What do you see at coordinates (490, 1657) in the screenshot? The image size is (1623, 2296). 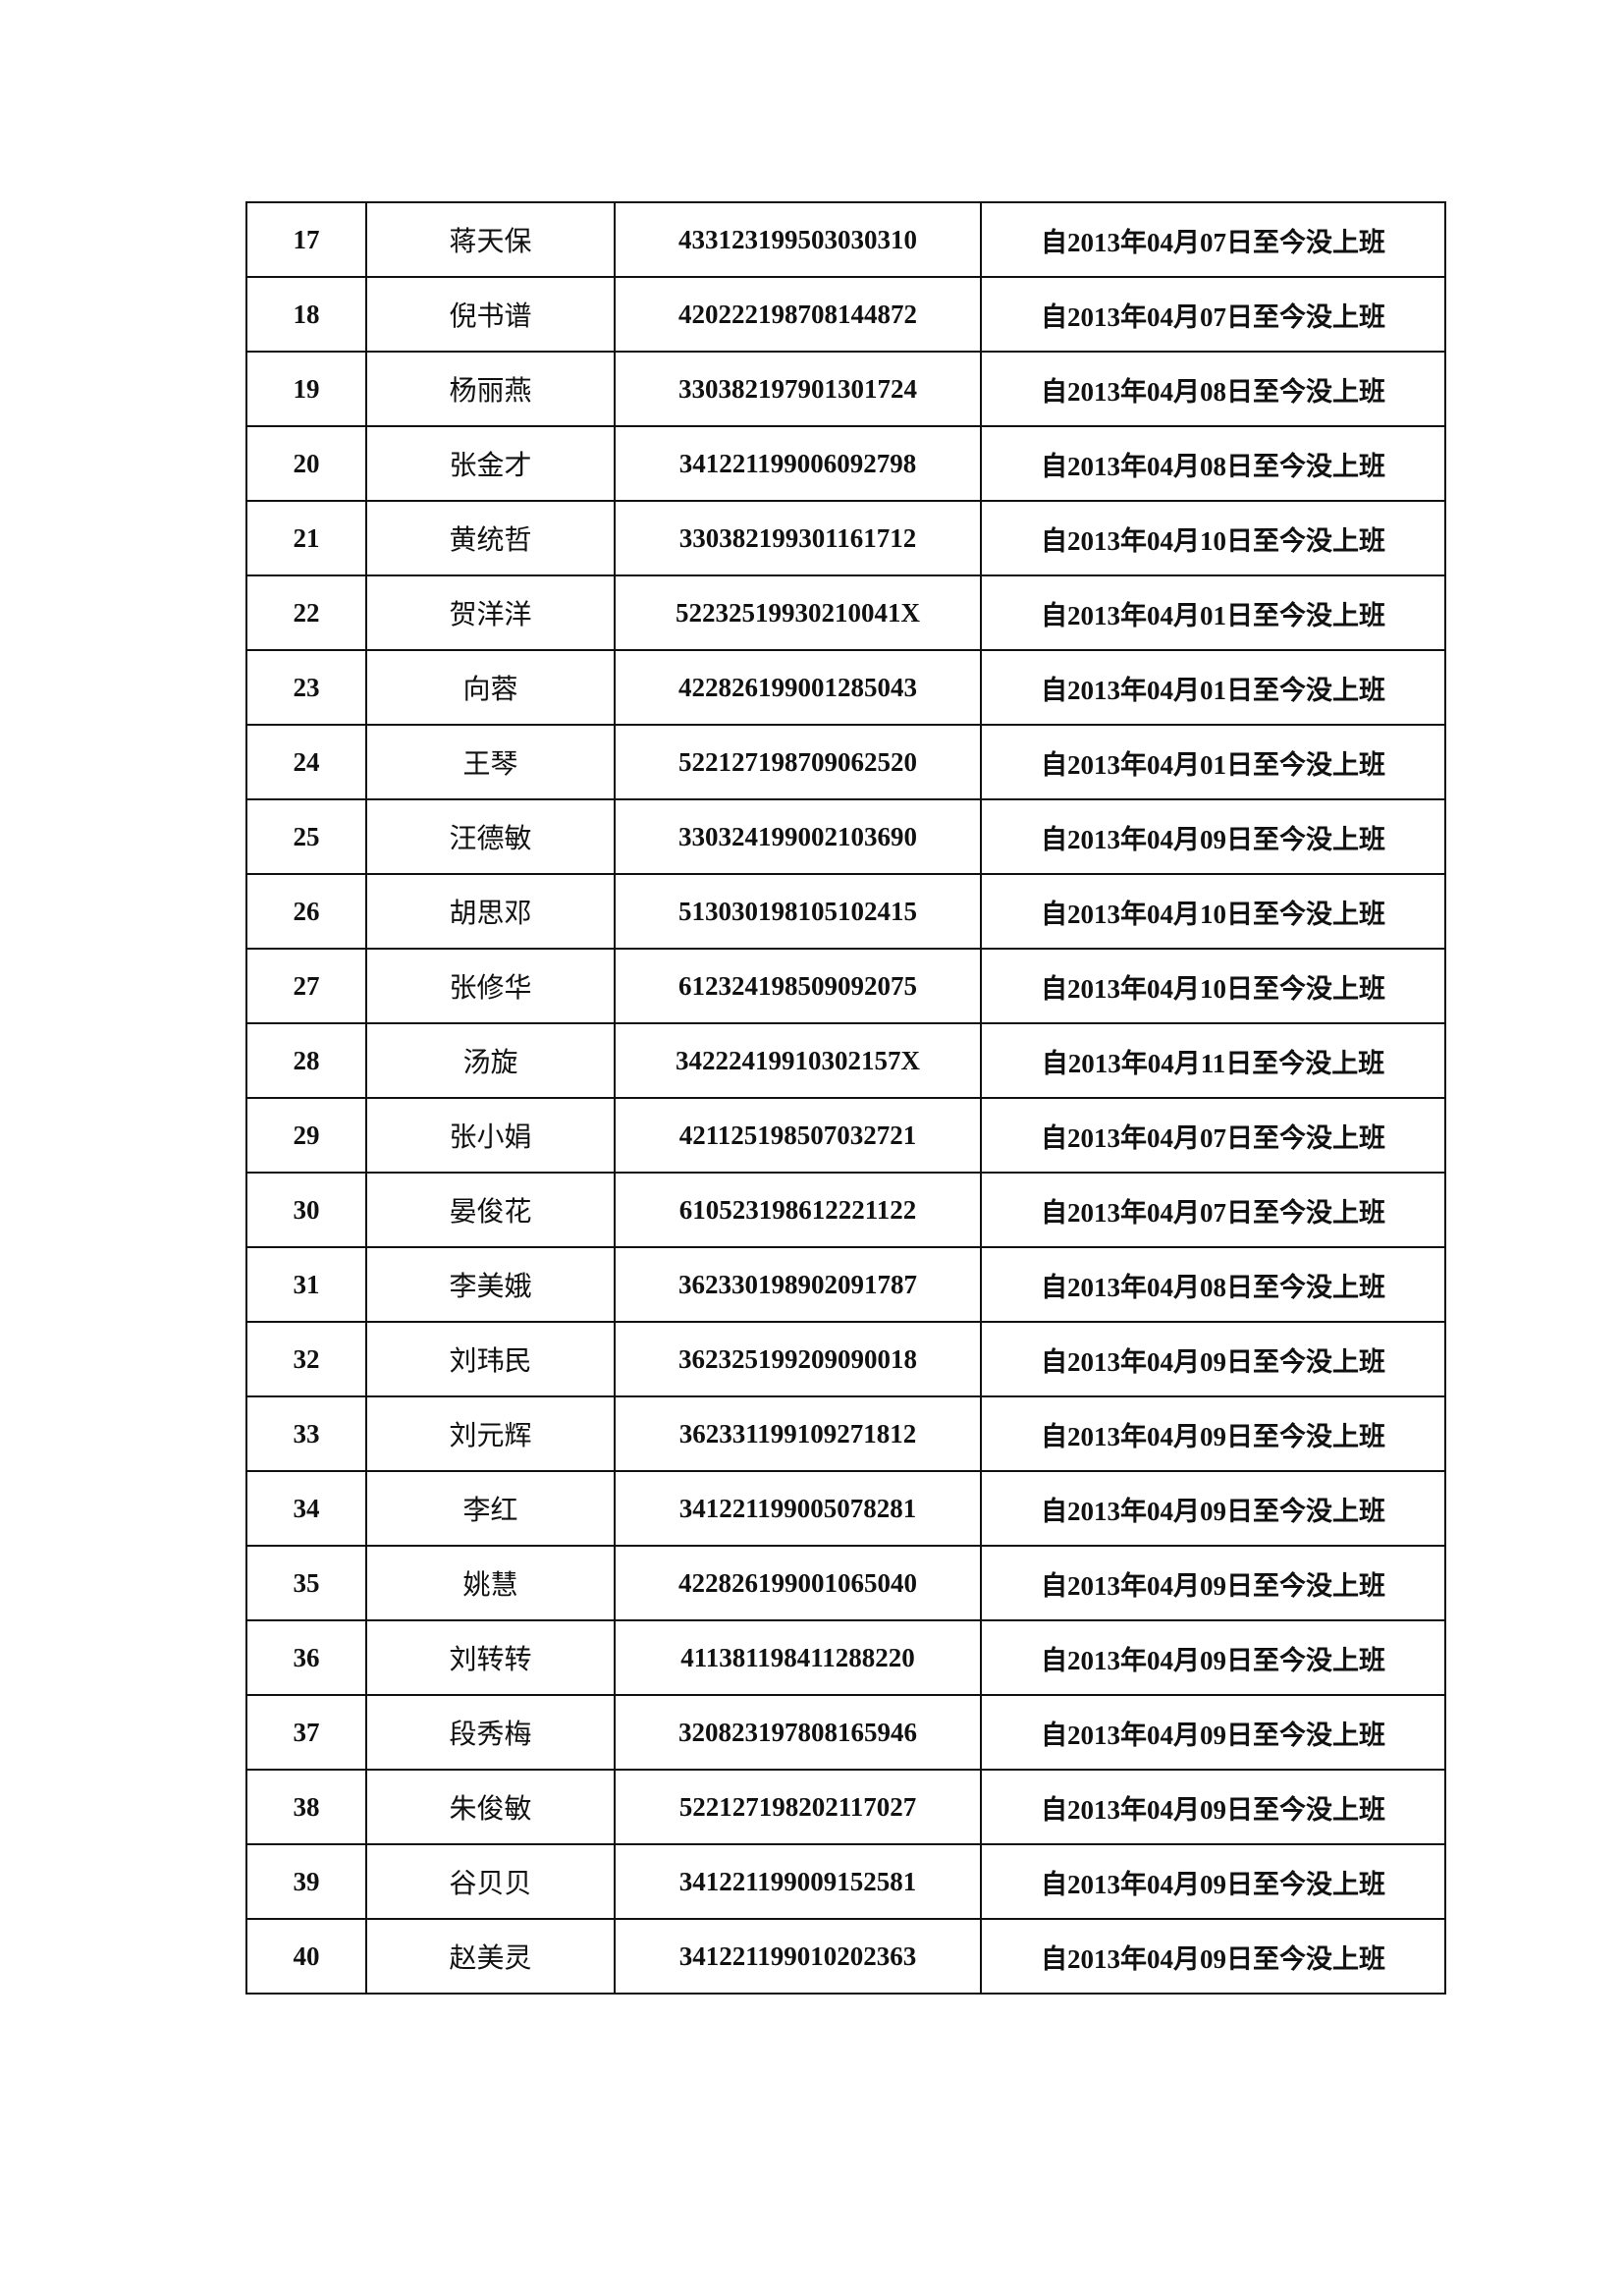 I see `name: 刘转转` at bounding box center [490, 1657].